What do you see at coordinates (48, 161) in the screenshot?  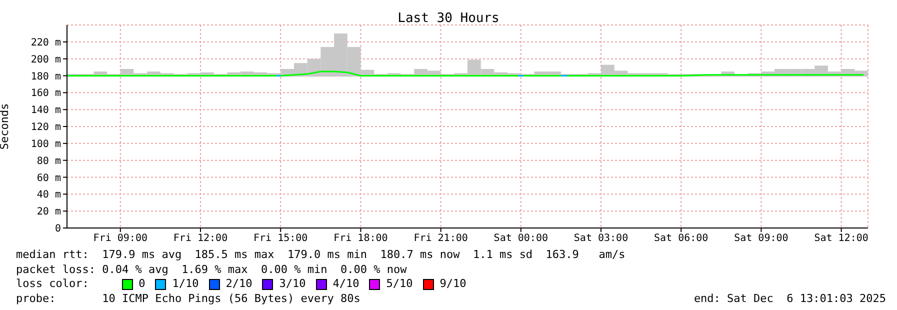 I see `y-tick-label: 80 m` at bounding box center [48, 161].